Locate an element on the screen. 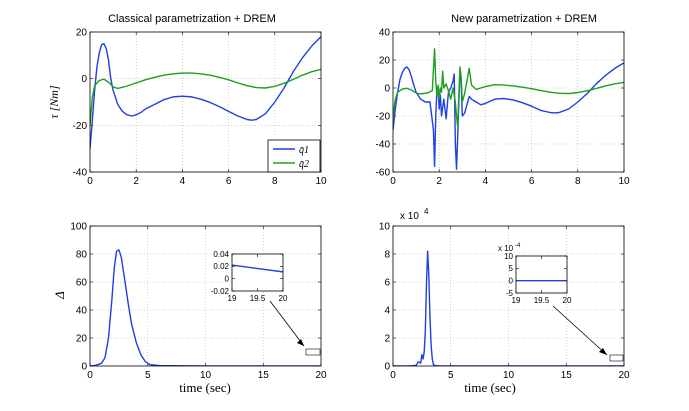  xlabel-bottom-right: time (sec) is located at coordinates (490, 387).